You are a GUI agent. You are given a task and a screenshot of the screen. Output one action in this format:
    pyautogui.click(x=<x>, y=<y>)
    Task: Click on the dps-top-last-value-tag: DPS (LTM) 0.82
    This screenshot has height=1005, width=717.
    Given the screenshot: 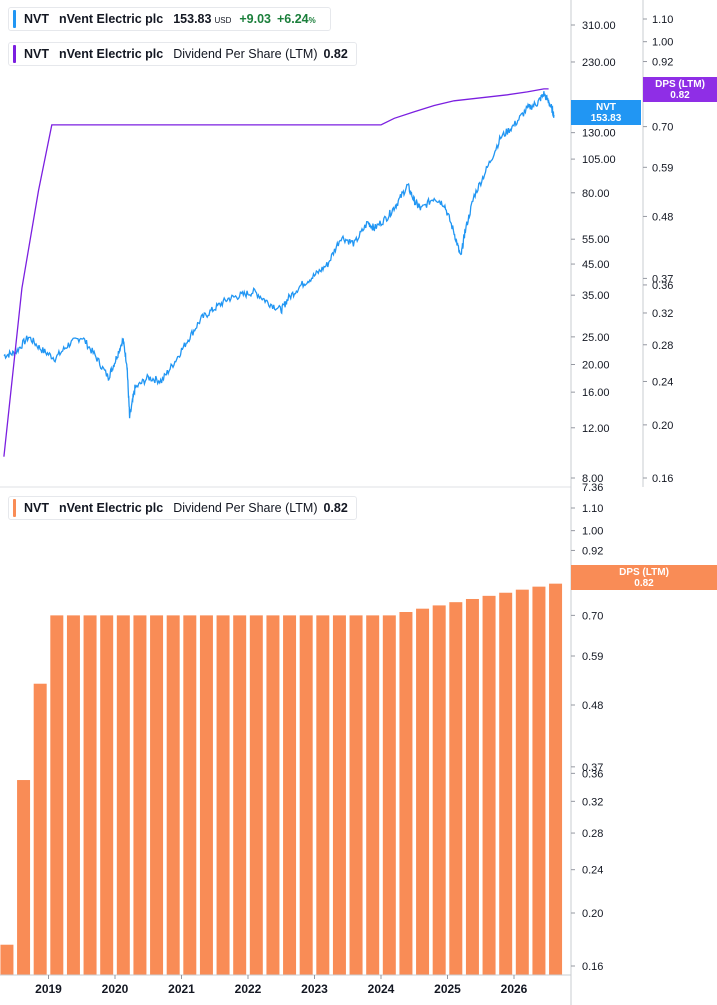 What is the action you would take?
    pyautogui.click(x=680, y=89)
    